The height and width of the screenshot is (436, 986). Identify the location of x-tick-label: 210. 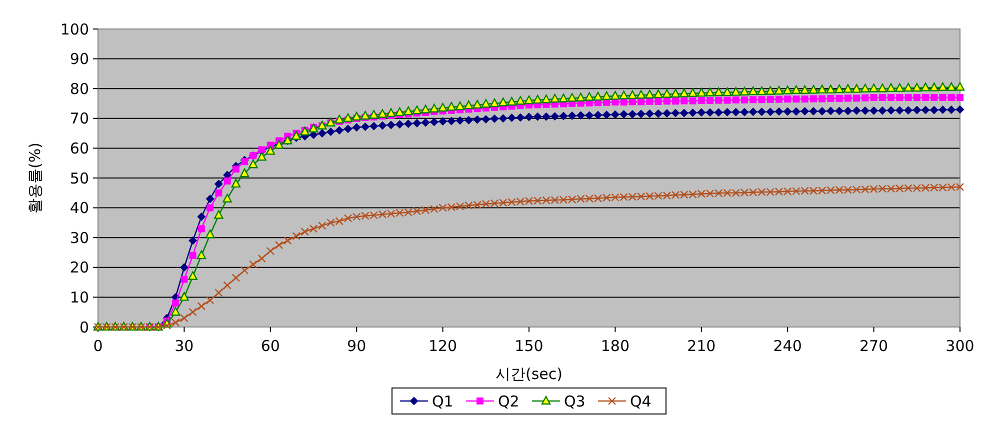
(701, 346).